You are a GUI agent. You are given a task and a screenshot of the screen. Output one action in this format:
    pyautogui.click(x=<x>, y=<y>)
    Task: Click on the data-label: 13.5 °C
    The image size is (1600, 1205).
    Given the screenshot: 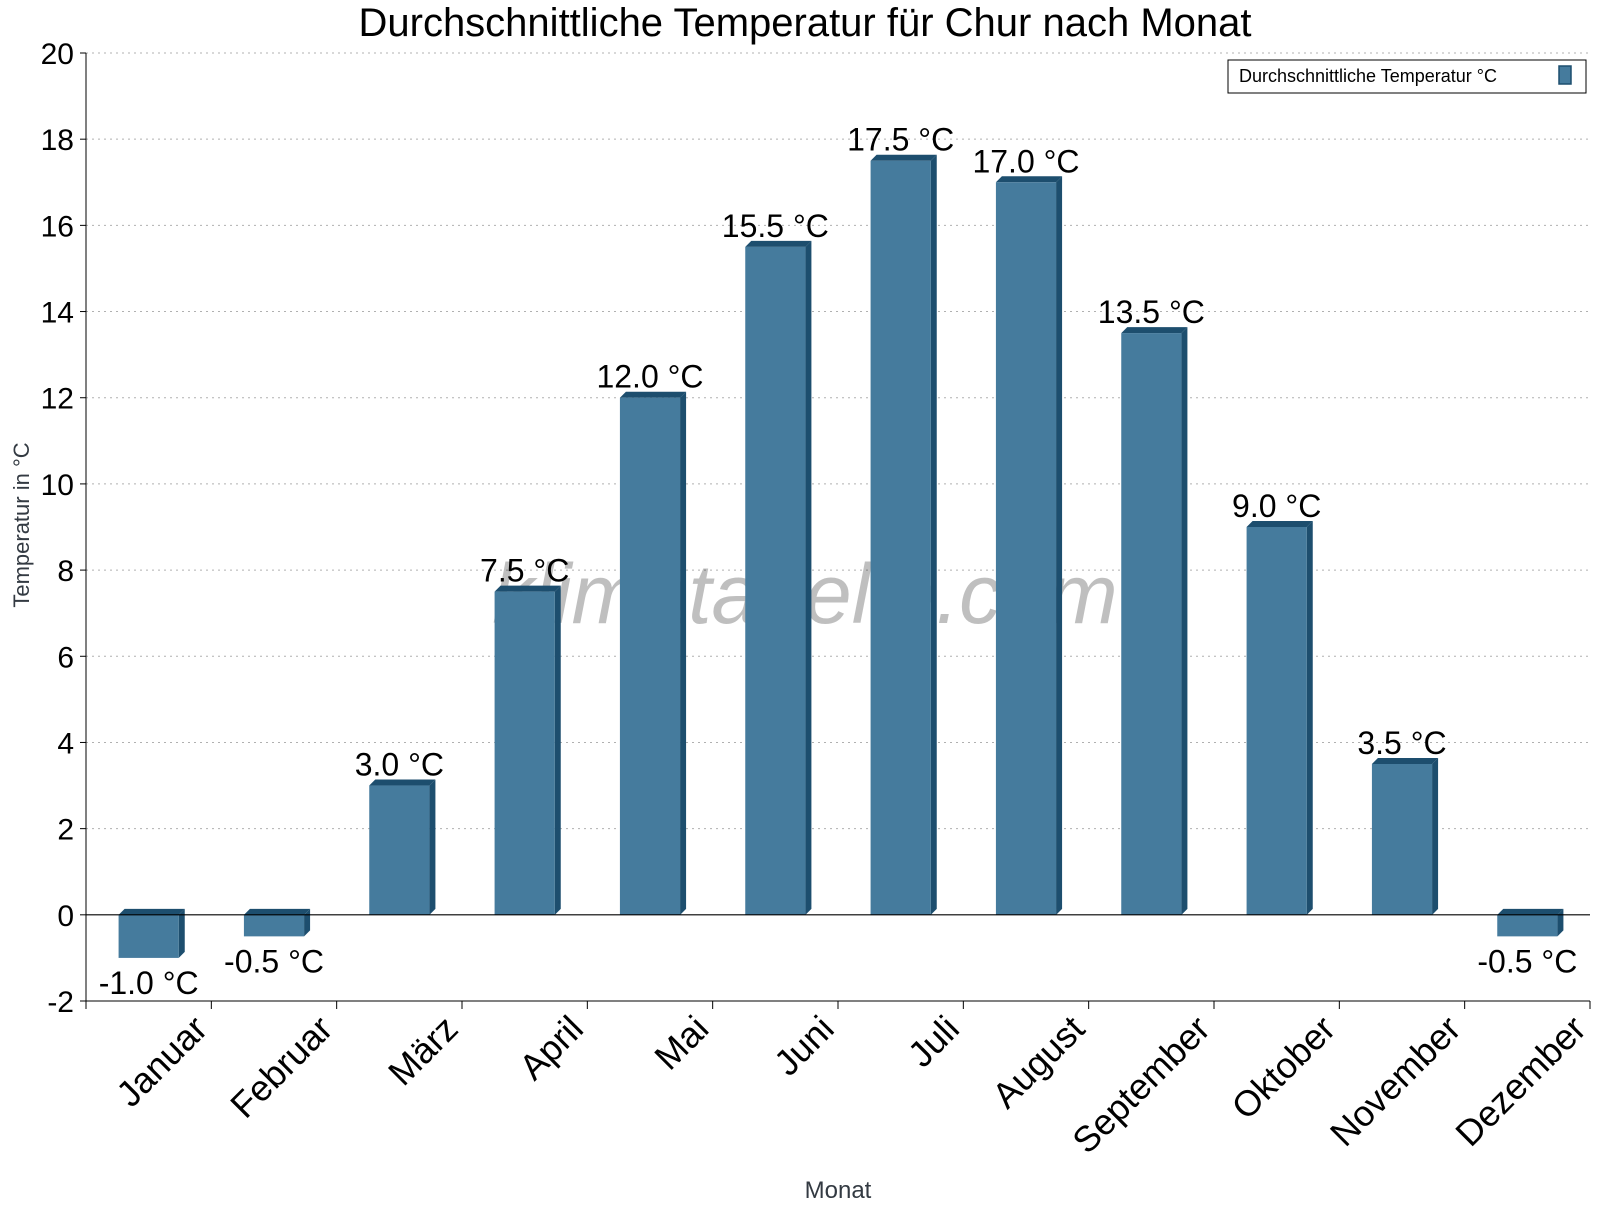 What is the action you would take?
    pyautogui.click(x=1151, y=312)
    